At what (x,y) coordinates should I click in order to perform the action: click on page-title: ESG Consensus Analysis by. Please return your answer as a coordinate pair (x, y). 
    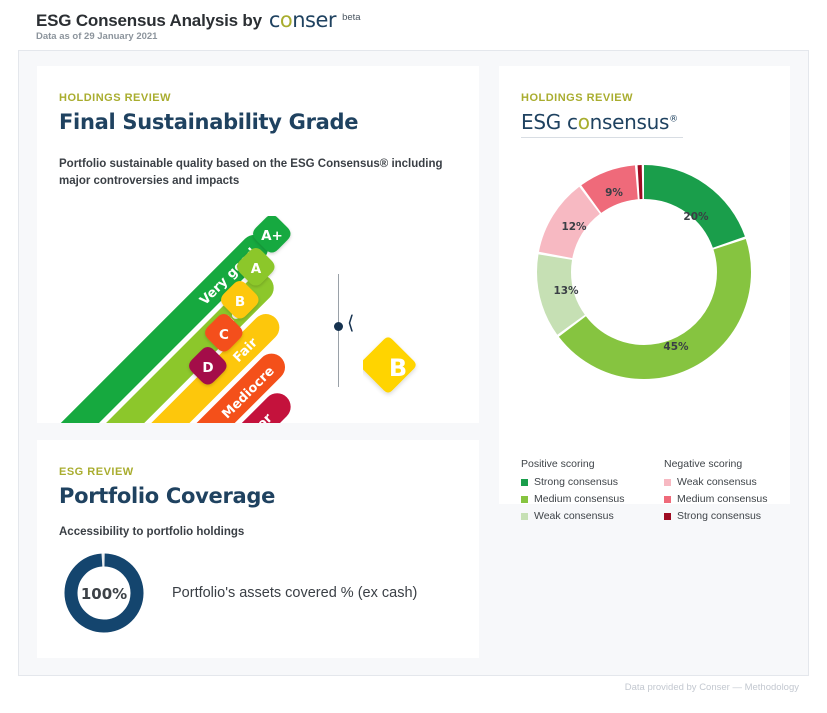
    Looking at the image, I should click on (149, 20).